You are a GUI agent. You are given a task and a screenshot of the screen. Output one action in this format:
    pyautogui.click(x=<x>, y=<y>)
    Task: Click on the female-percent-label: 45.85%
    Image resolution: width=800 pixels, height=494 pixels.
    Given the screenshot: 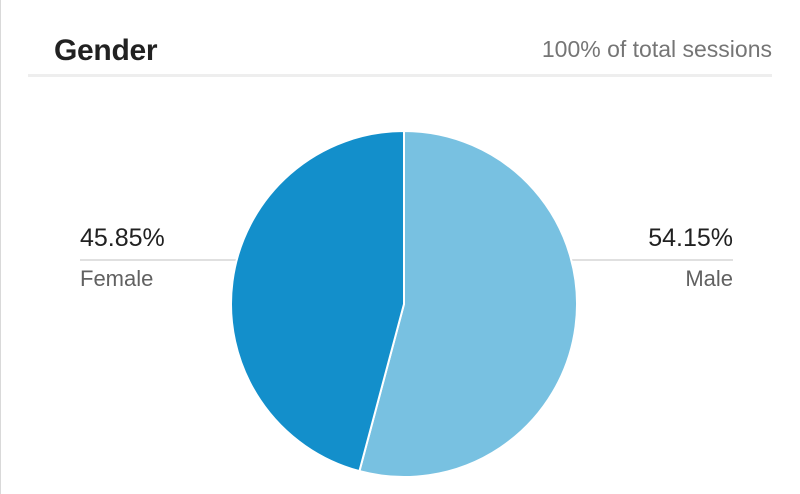 What is the action you would take?
    pyautogui.click(x=122, y=238)
    